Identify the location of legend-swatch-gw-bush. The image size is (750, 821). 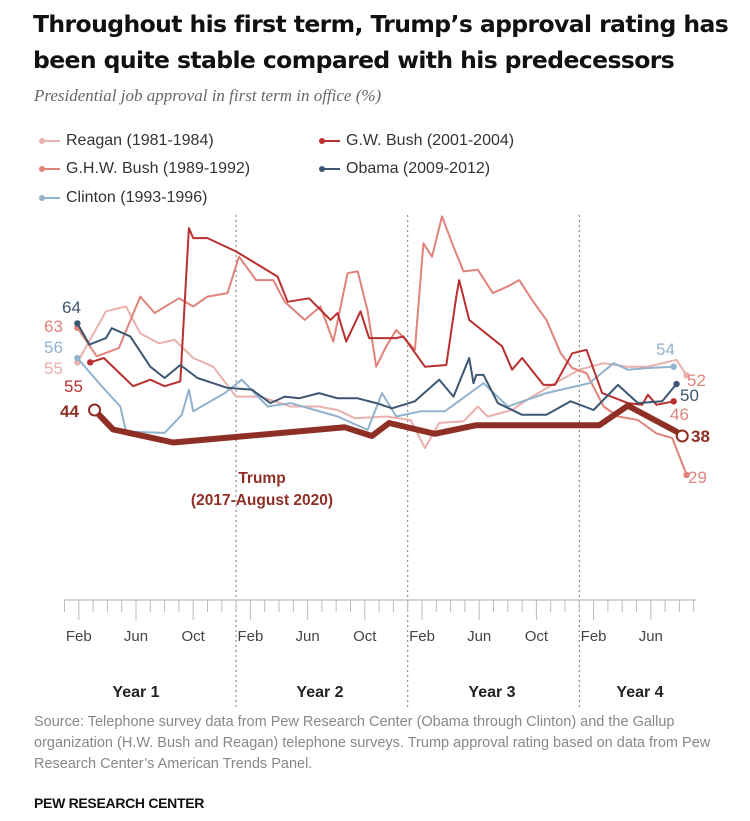
(329, 141).